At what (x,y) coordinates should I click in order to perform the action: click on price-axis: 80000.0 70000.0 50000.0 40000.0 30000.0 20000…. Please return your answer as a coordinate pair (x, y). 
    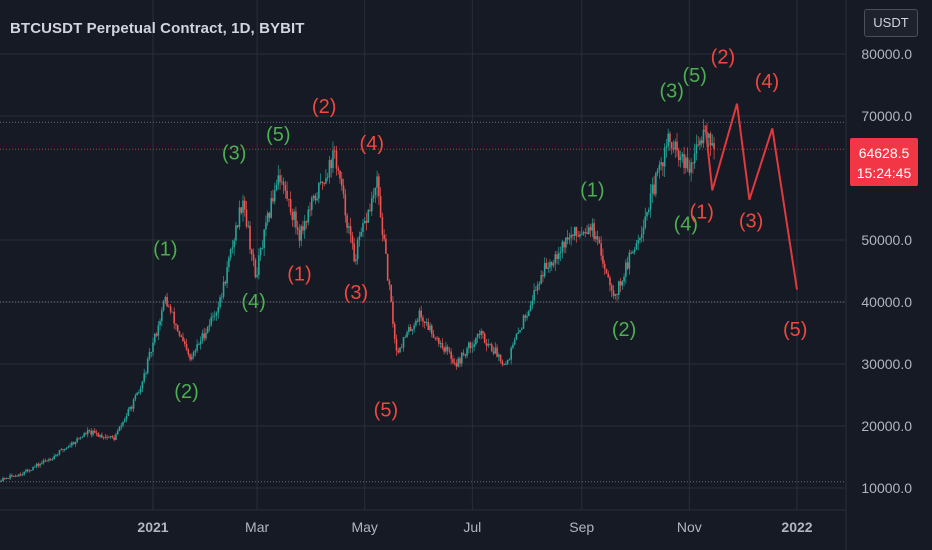
    Looking at the image, I should click on (886, 271).